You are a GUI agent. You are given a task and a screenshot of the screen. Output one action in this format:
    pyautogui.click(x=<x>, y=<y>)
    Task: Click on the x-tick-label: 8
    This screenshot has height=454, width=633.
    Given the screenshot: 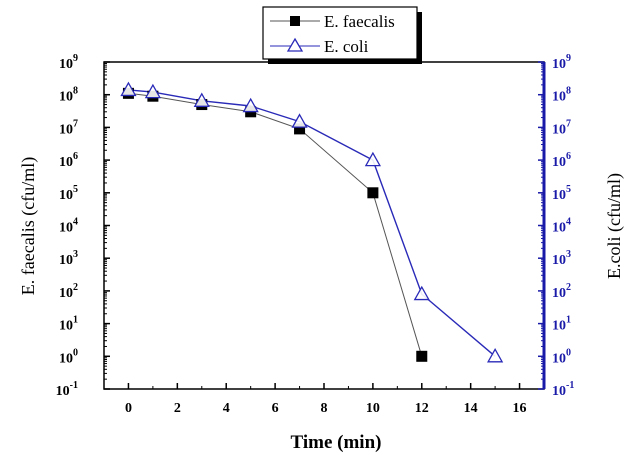 What is the action you would take?
    pyautogui.click(x=324, y=408)
    